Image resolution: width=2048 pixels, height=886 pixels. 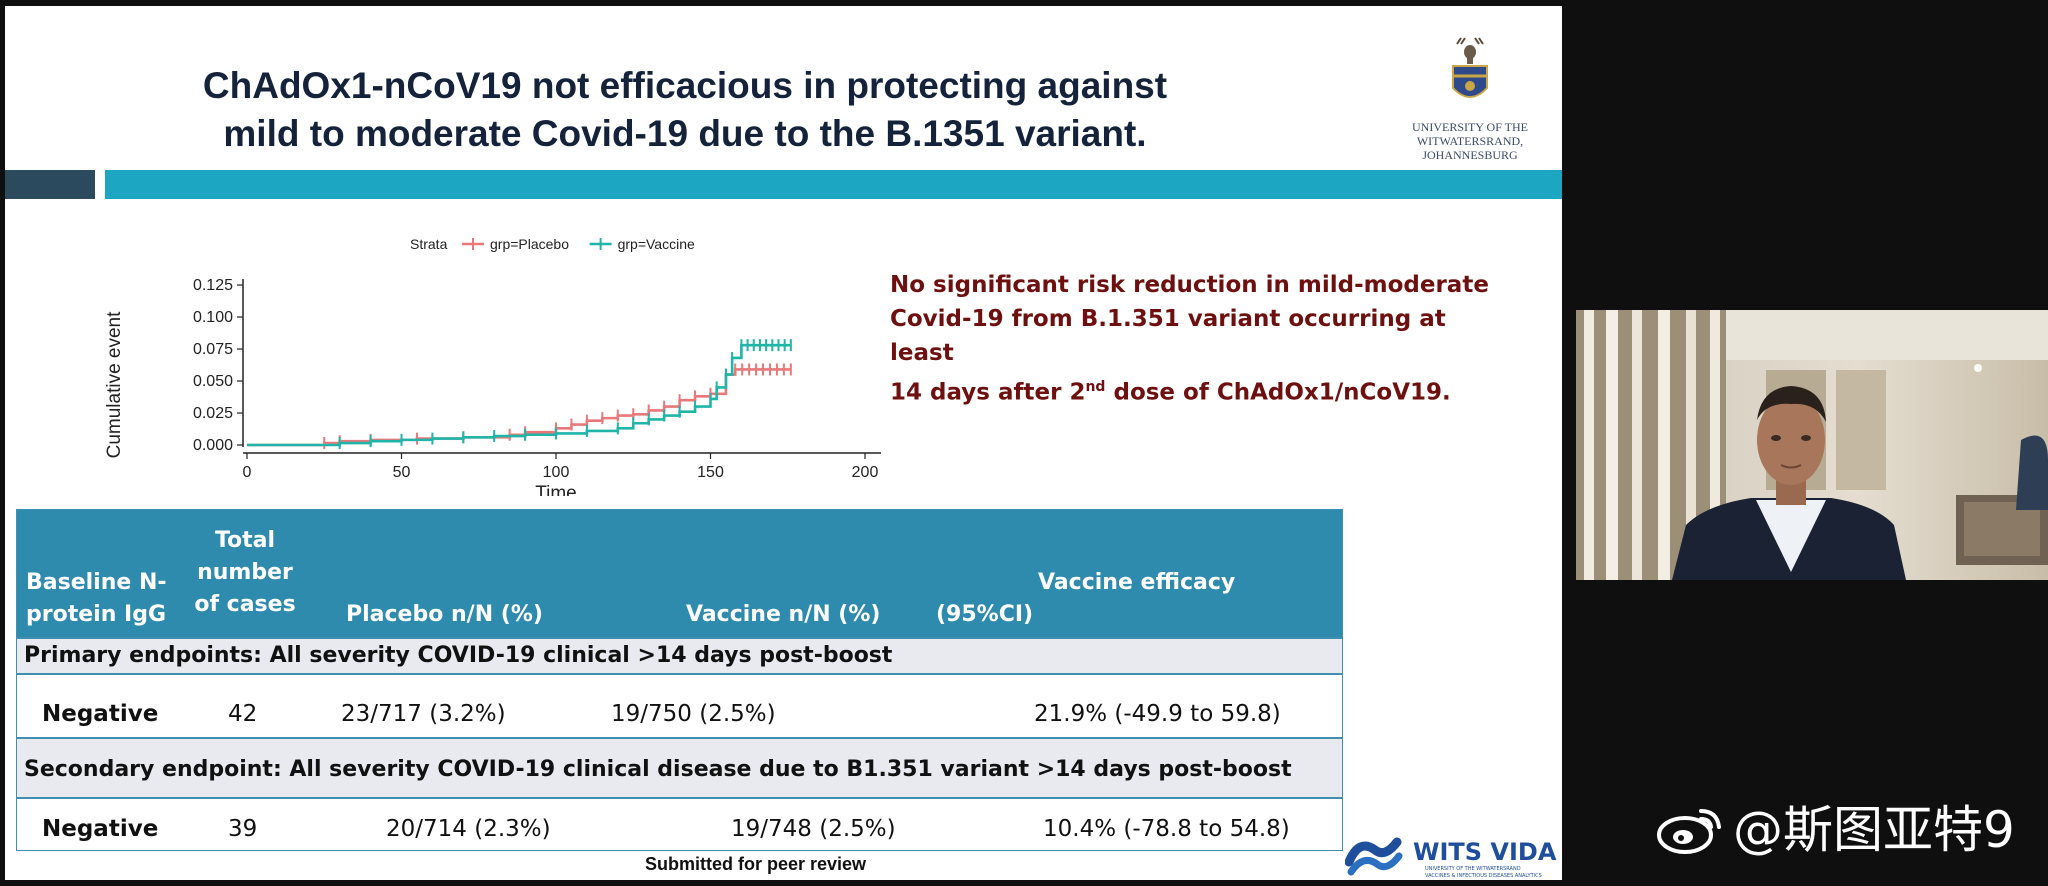 What do you see at coordinates (1470, 67) in the screenshot?
I see `university-crest-icon` at bounding box center [1470, 67].